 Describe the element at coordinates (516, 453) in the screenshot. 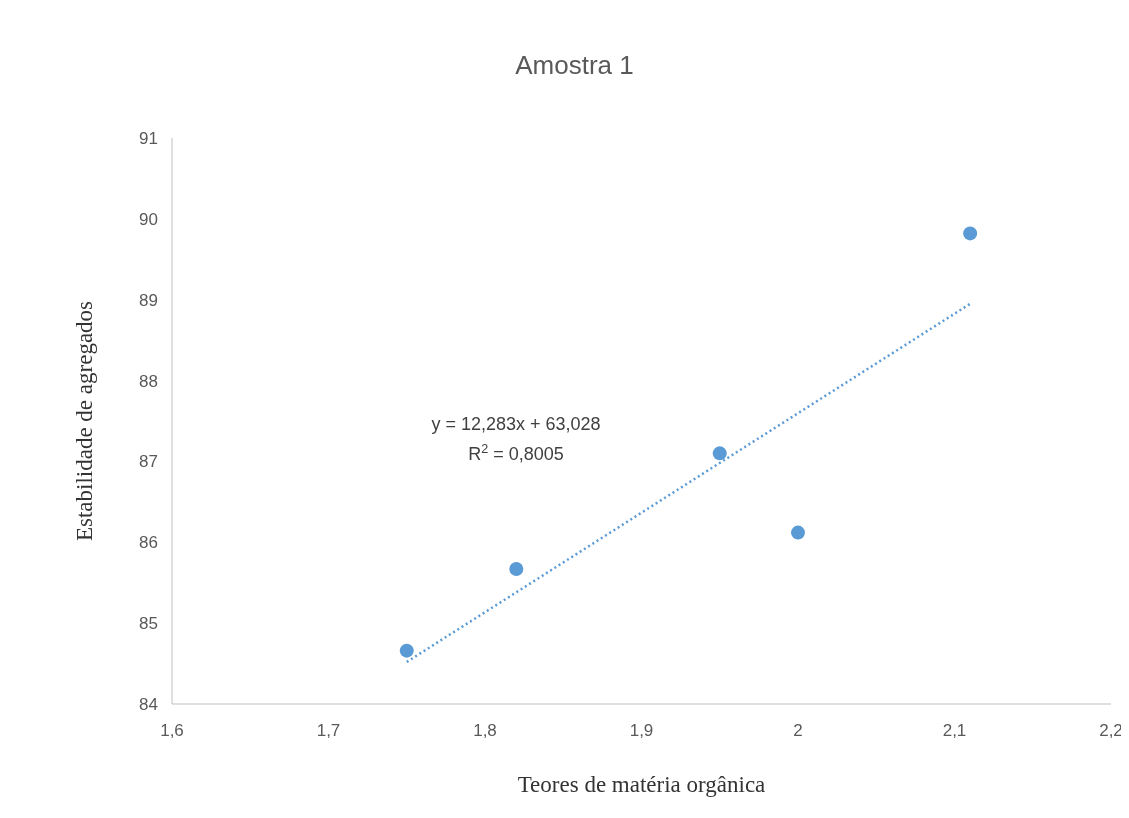

I see `annotation: R$^{2}$ = 0,8005` at that location.